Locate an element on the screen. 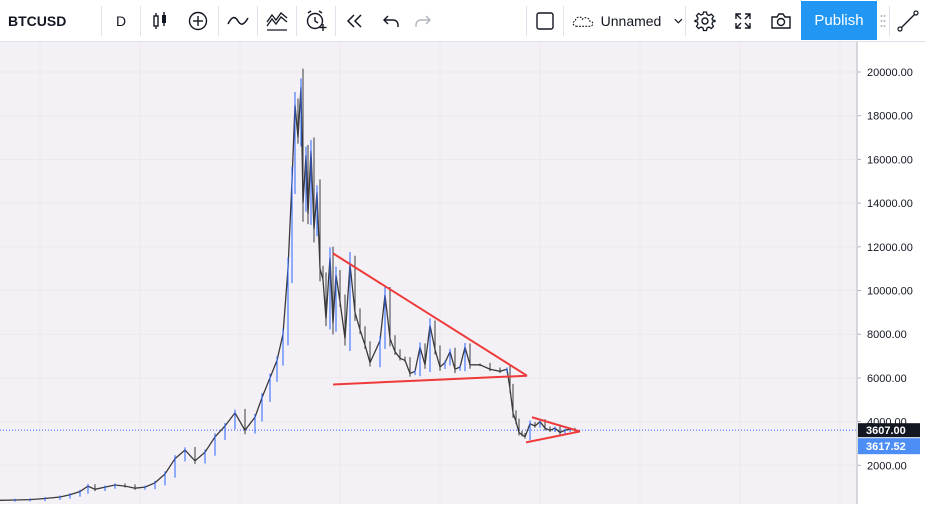 The image size is (926, 509). publish-button: Publish is located at coordinates (839, 20).